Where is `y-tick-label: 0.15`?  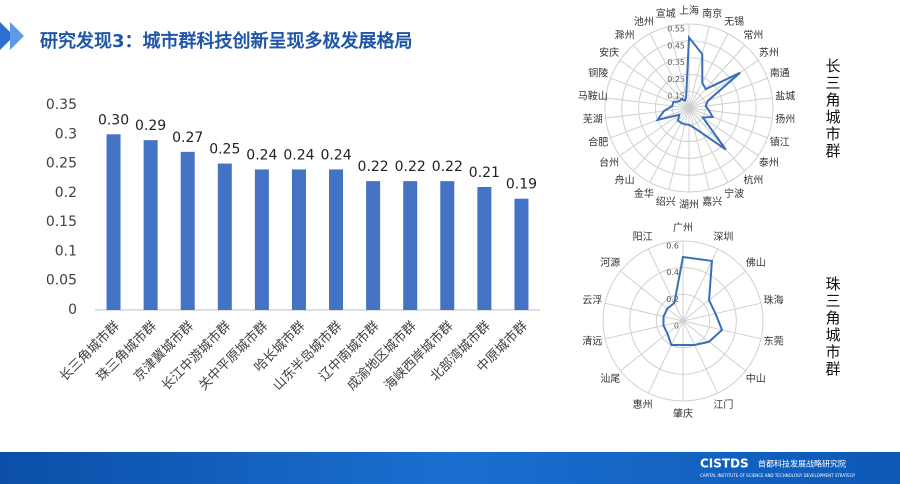
y-tick-label: 0.15 is located at coordinates (61, 222).